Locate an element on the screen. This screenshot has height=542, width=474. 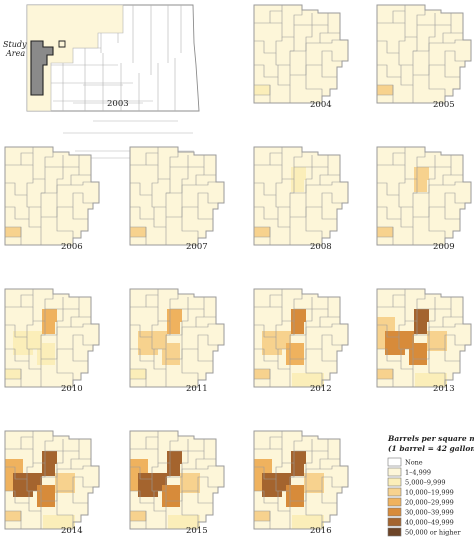
legend-item-30000-39999: 30,000–39,999 is located at coordinates (420, 512).